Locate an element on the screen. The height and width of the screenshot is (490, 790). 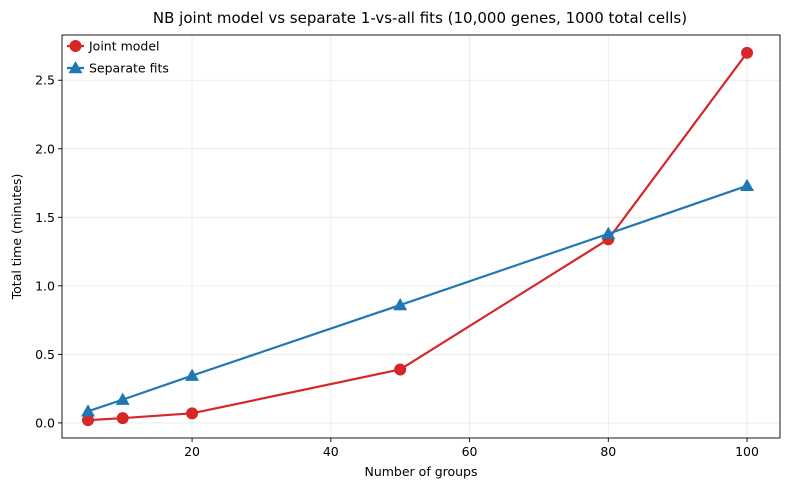
y-tick-label: 0.5 is located at coordinates (45, 354).